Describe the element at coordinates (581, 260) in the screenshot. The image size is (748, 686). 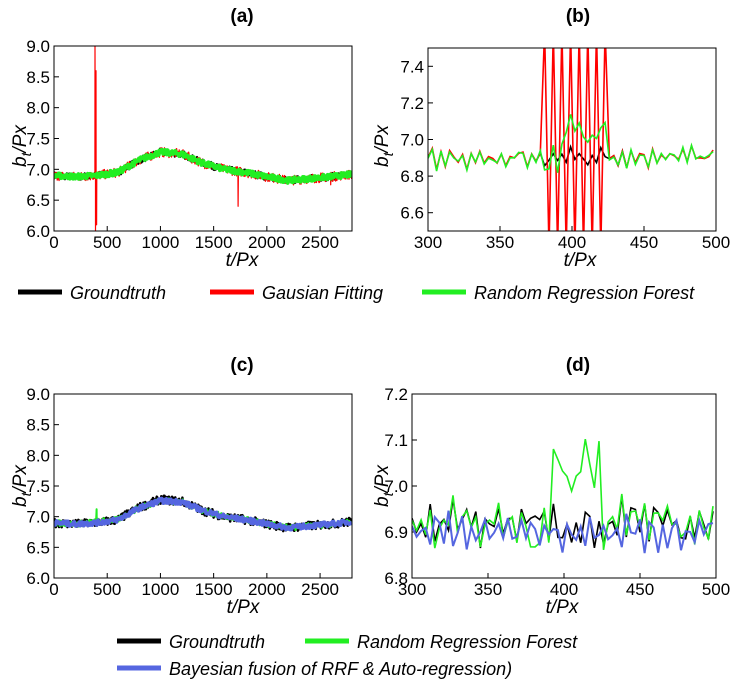
I see `panel-b-xlabel: t/Px` at that location.